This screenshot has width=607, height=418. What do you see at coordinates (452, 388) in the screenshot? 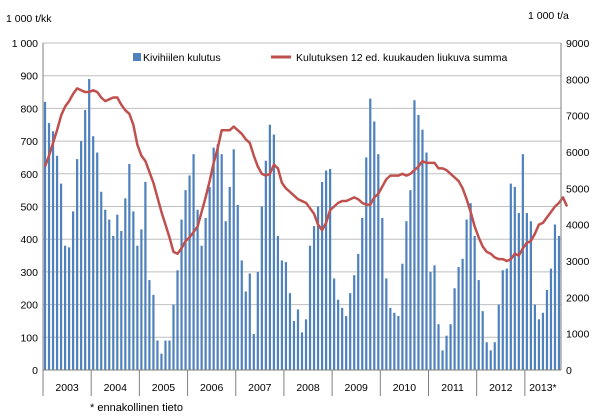
I see `year-label: 2011` at bounding box center [452, 388].